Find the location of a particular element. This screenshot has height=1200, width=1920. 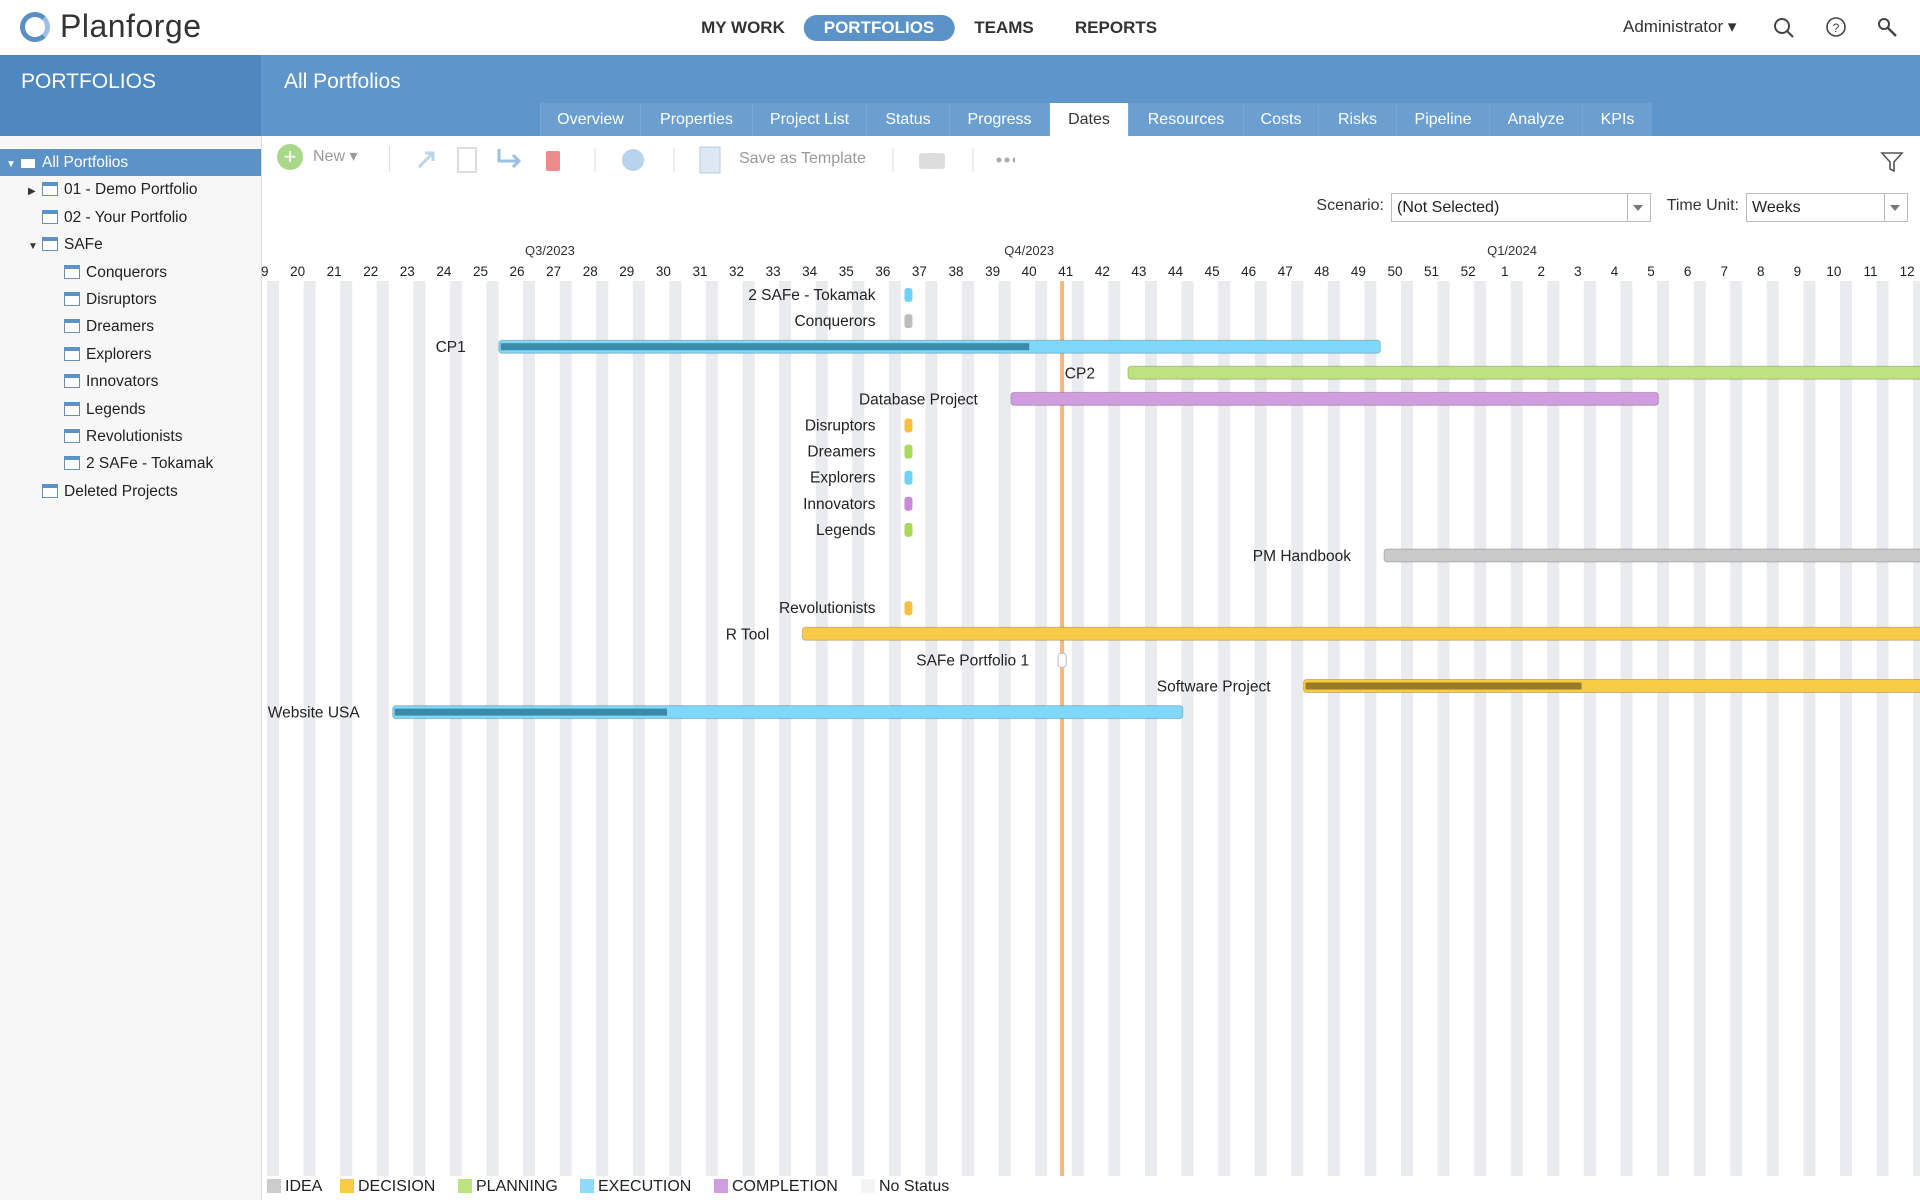

toolbar-icons is located at coordinates (716, 160).